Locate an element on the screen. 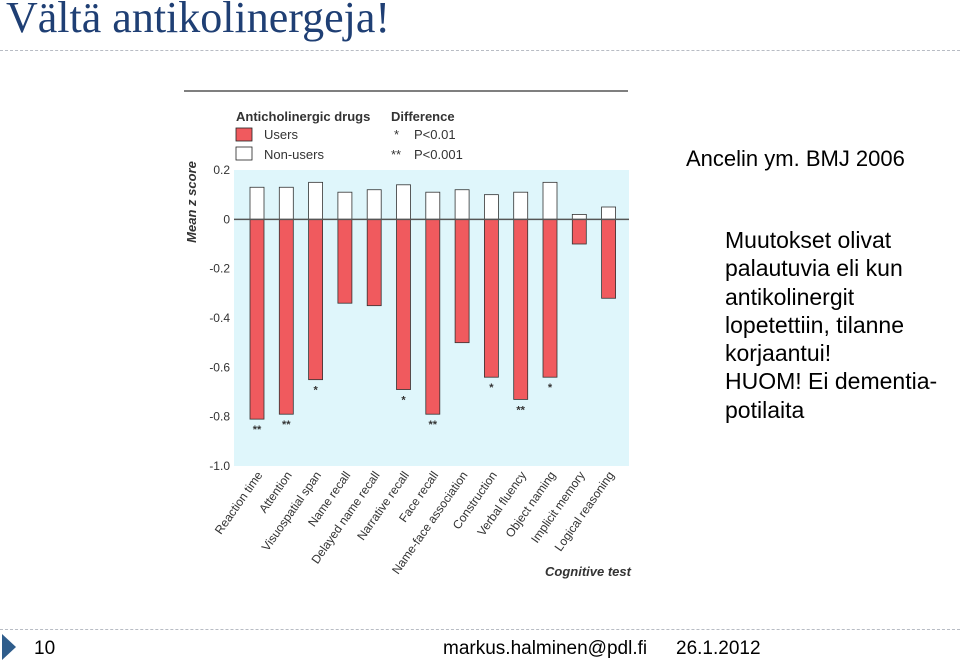 Image resolution: width=960 pixels, height=662 pixels. legend-sig2-label: P<0.001 is located at coordinates (438, 154).